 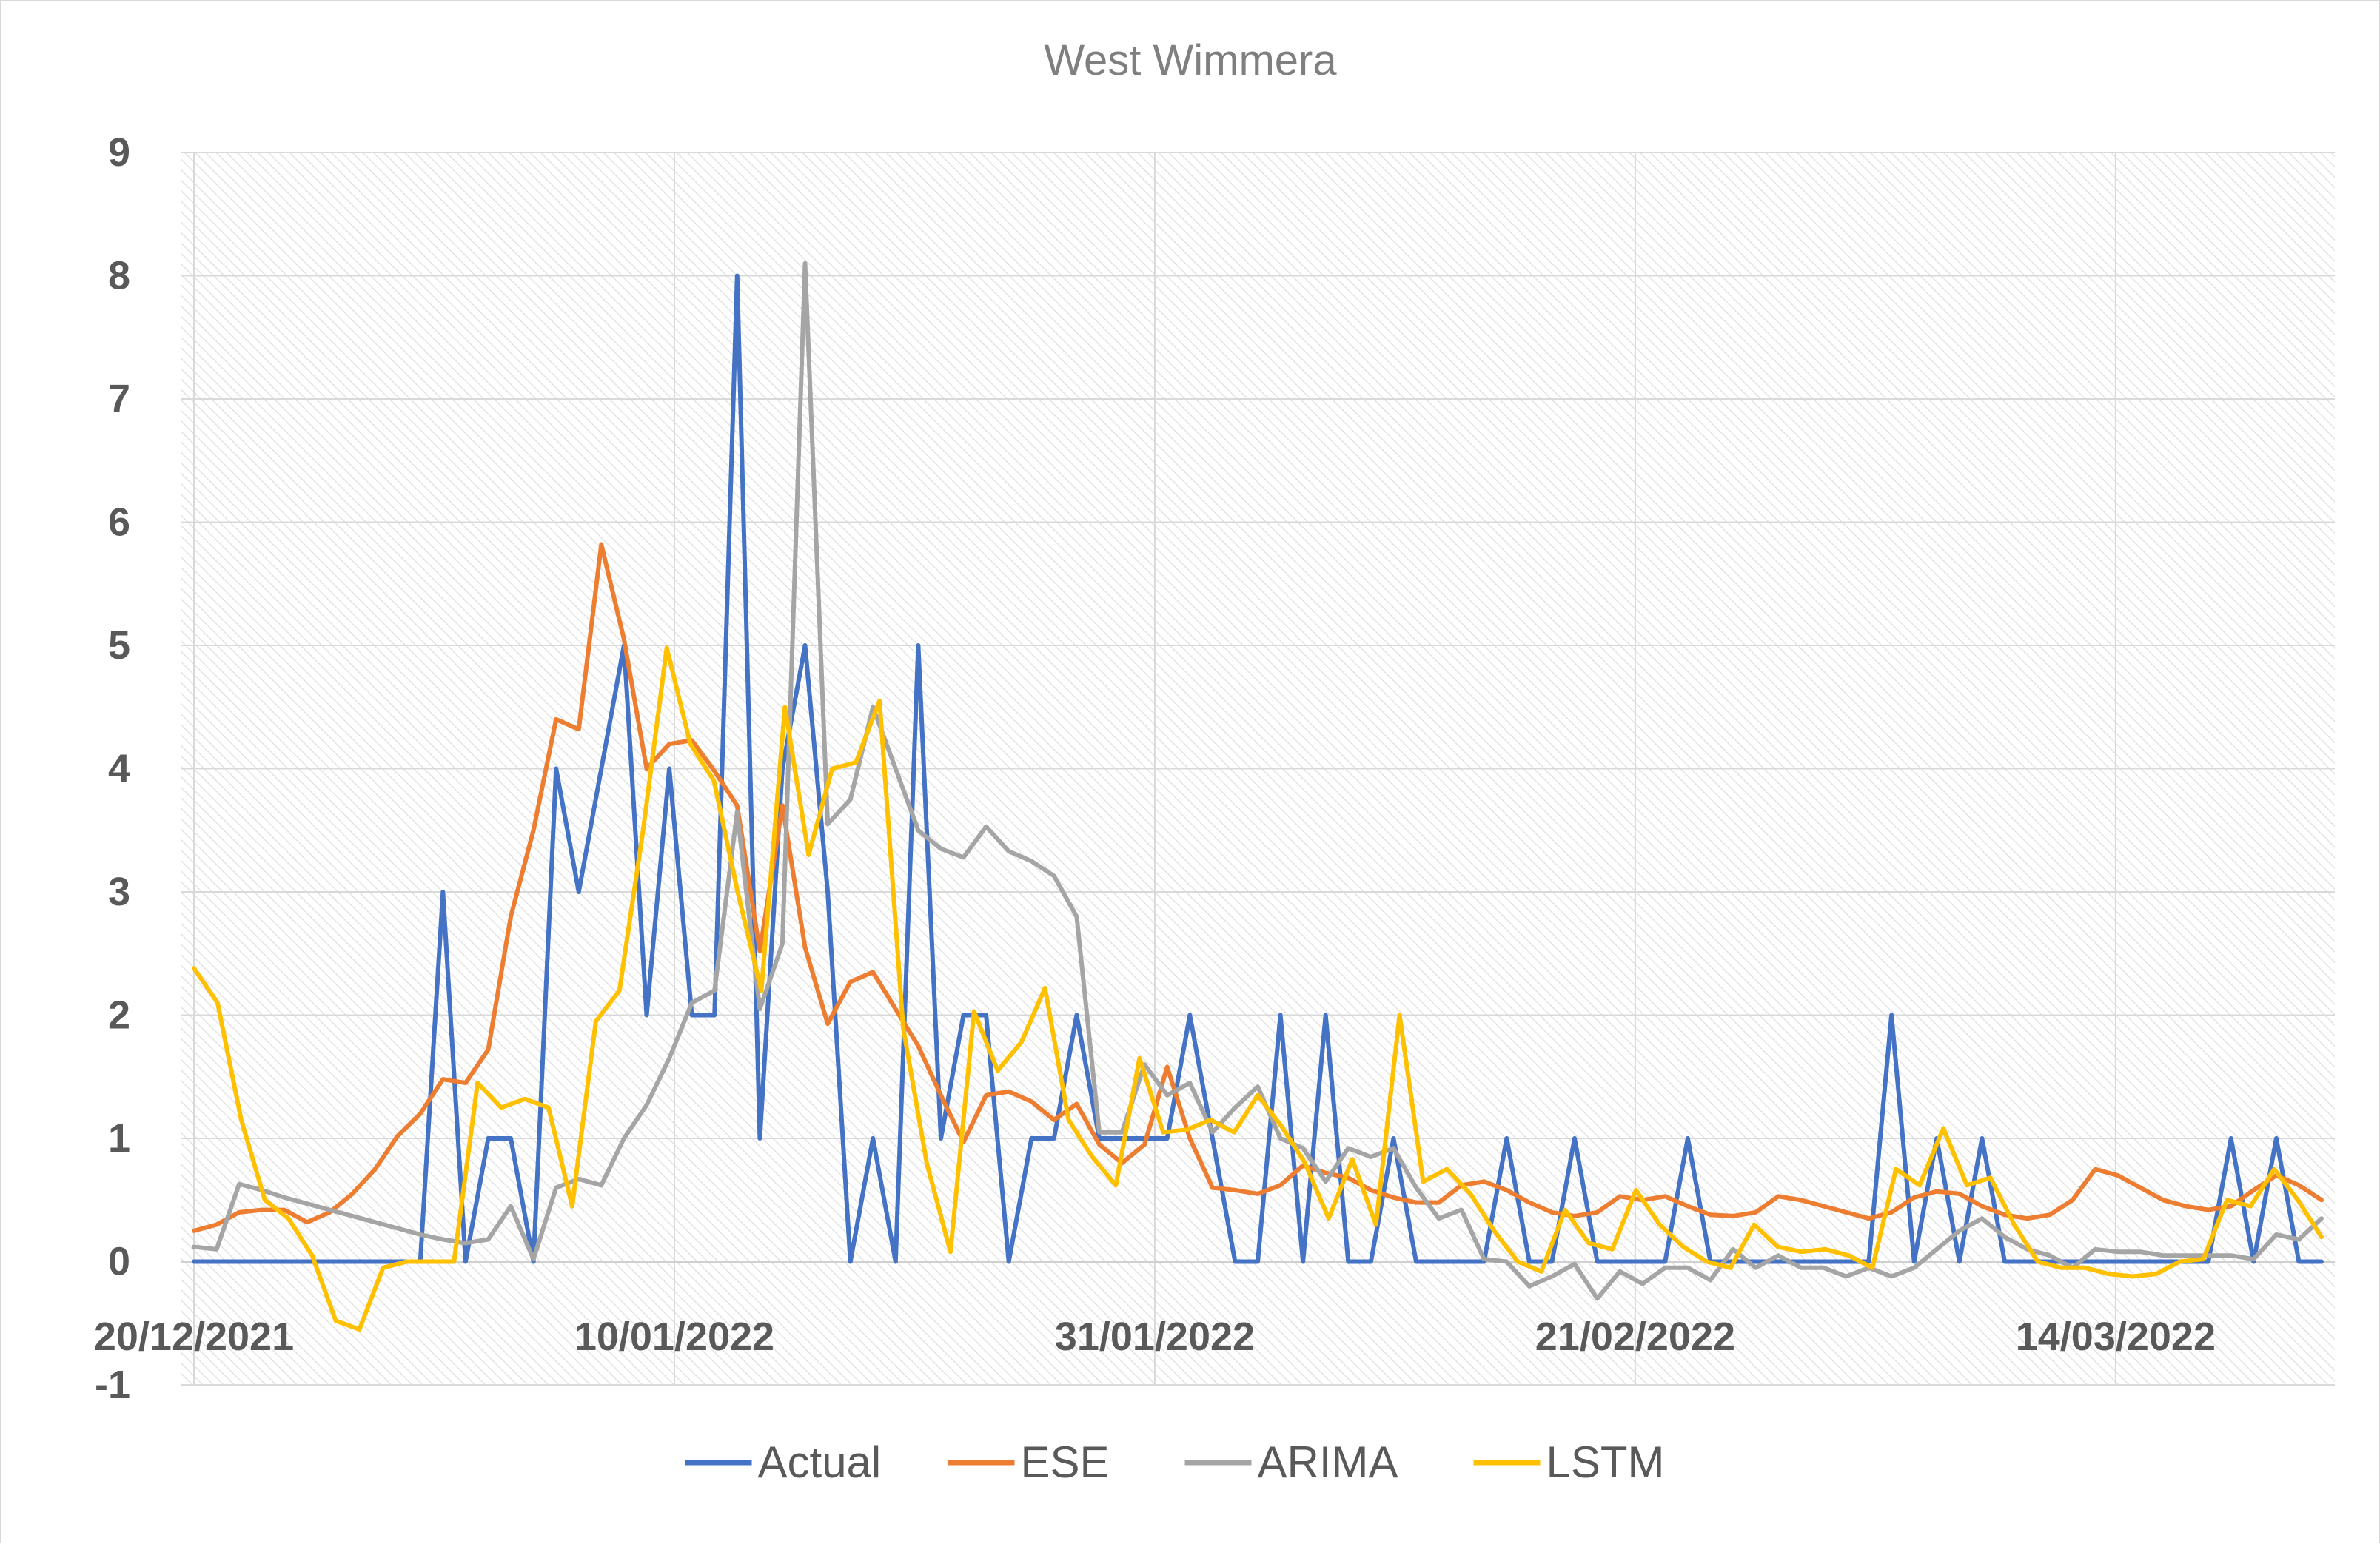 What do you see at coordinates (1175, 1462) in the screenshot?
I see `legend: Actual ESE ARIMA LSTM` at bounding box center [1175, 1462].